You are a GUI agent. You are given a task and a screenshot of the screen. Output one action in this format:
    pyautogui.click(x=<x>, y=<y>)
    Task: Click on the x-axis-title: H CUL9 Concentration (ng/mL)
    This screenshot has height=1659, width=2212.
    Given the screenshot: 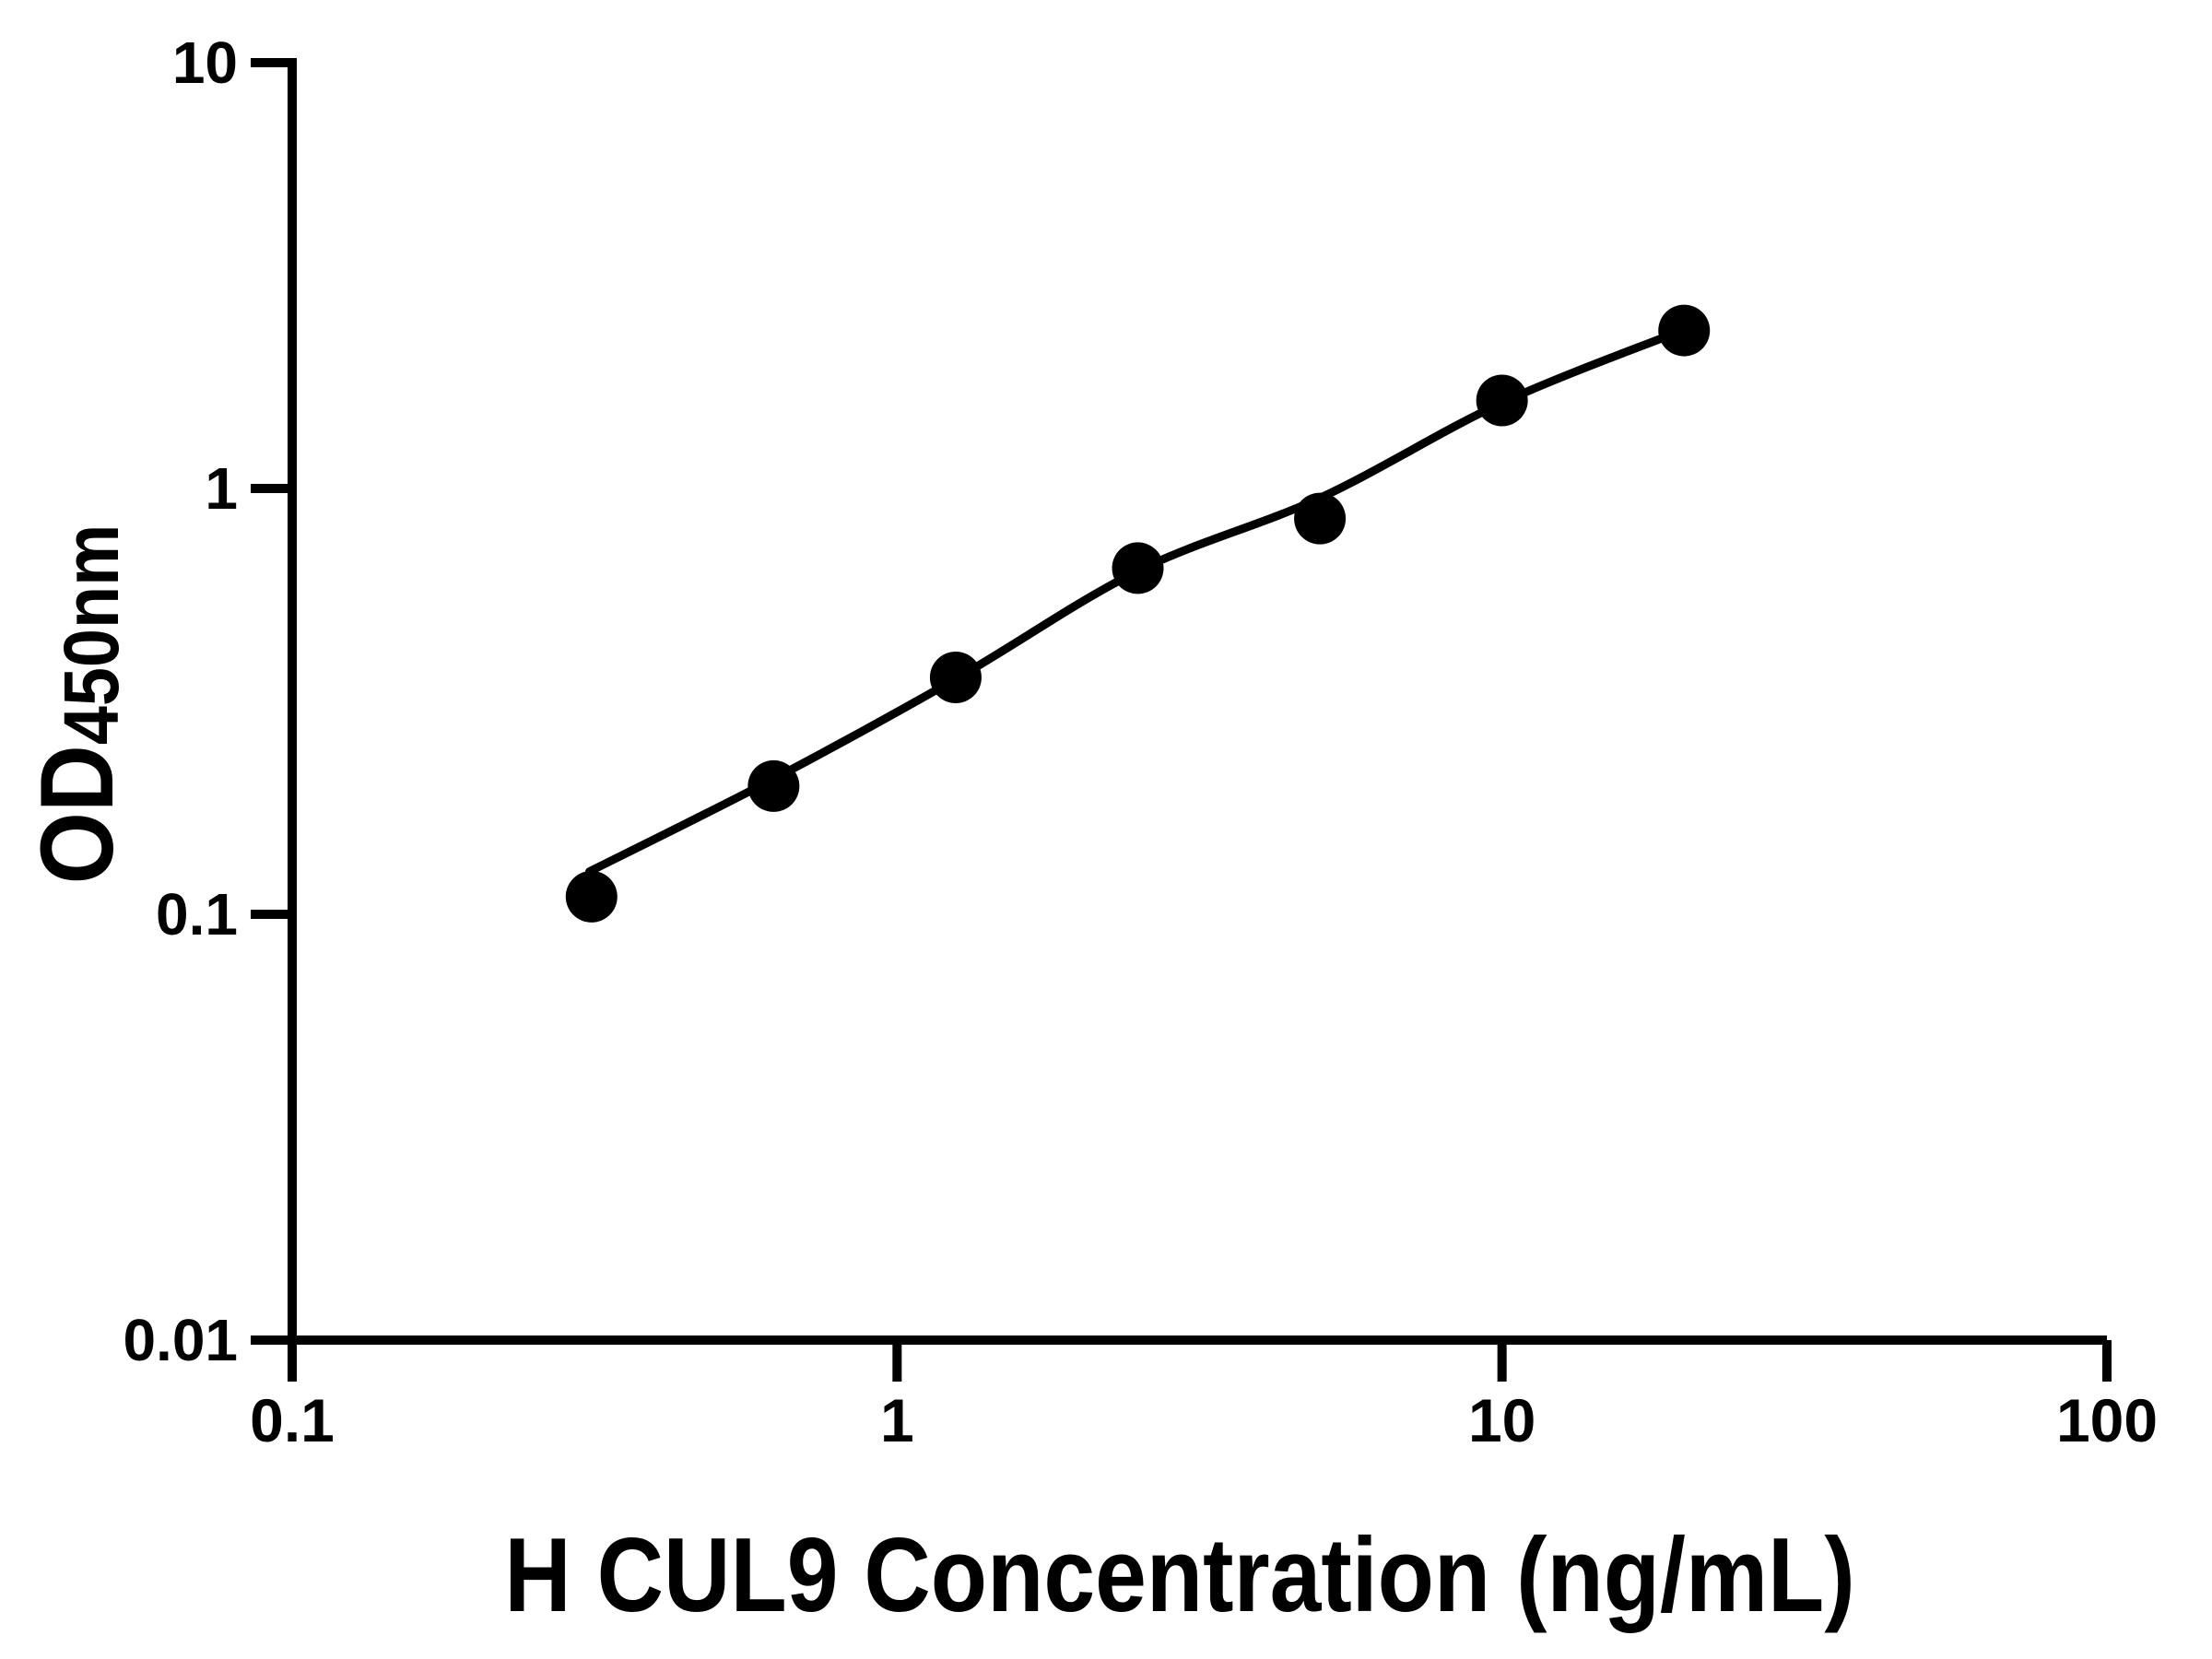 What is the action you would take?
    pyautogui.click(x=1179, y=1574)
    